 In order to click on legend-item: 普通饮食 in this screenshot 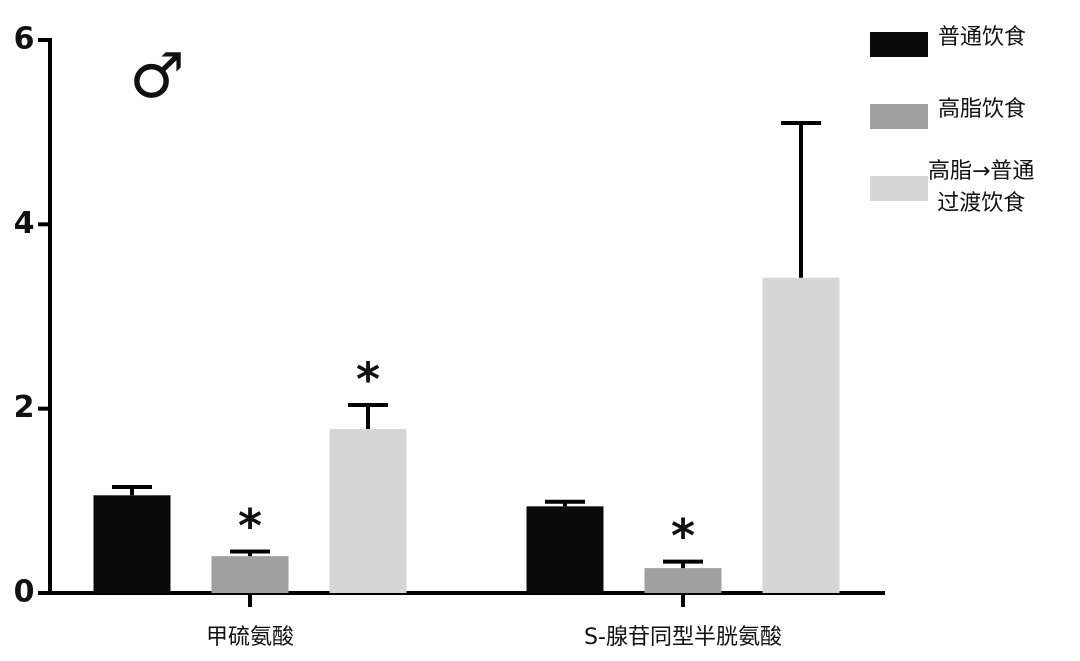, I will do `click(972, 58)`.